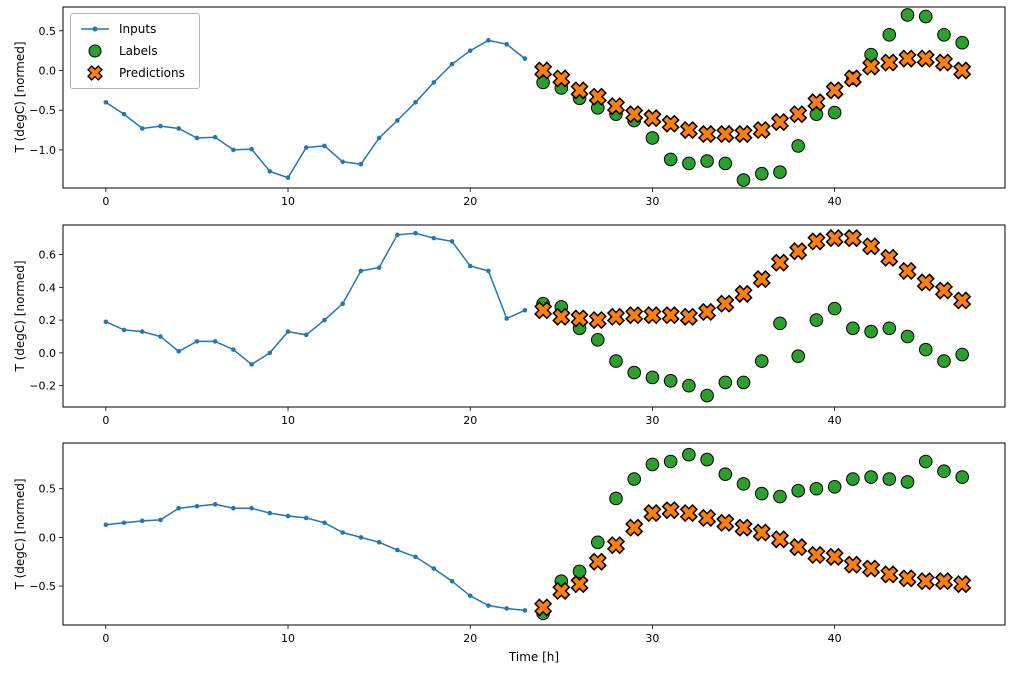 The height and width of the screenshot is (679, 1012). What do you see at coordinates (42, 586) in the screenshot?
I see `y-tick-label: −0.5` at bounding box center [42, 586].